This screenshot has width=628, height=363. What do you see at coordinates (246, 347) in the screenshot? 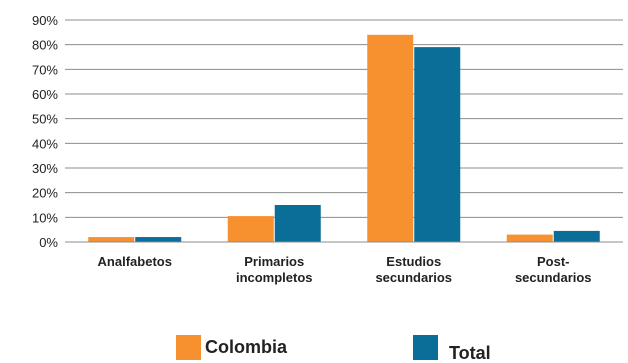
I see `legend-label-colombia: Colombia` at bounding box center [246, 347].